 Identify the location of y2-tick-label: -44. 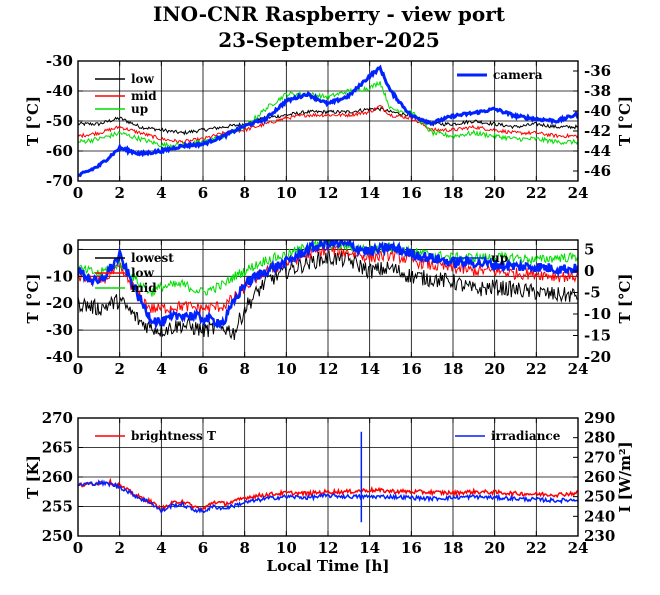
(597, 151).